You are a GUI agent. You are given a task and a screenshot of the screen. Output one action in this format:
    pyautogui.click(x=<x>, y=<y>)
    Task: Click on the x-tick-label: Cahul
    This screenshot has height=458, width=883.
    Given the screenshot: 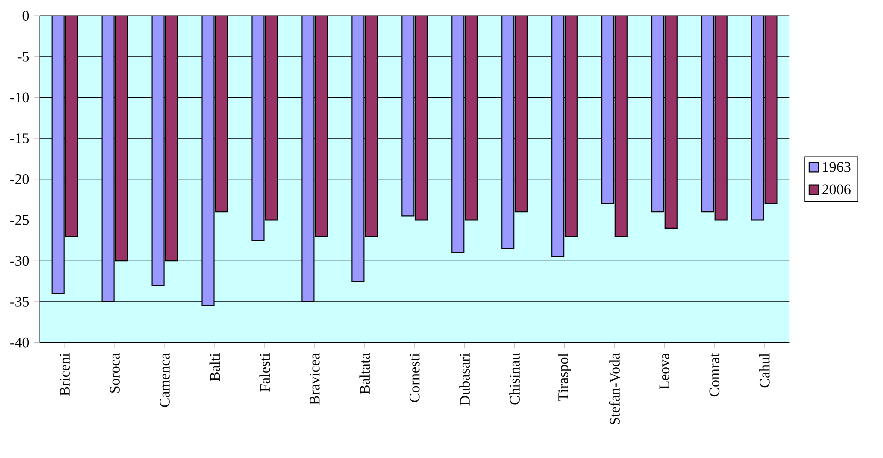 What is the action you would take?
    pyautogui.click(x=764, y=371)
    